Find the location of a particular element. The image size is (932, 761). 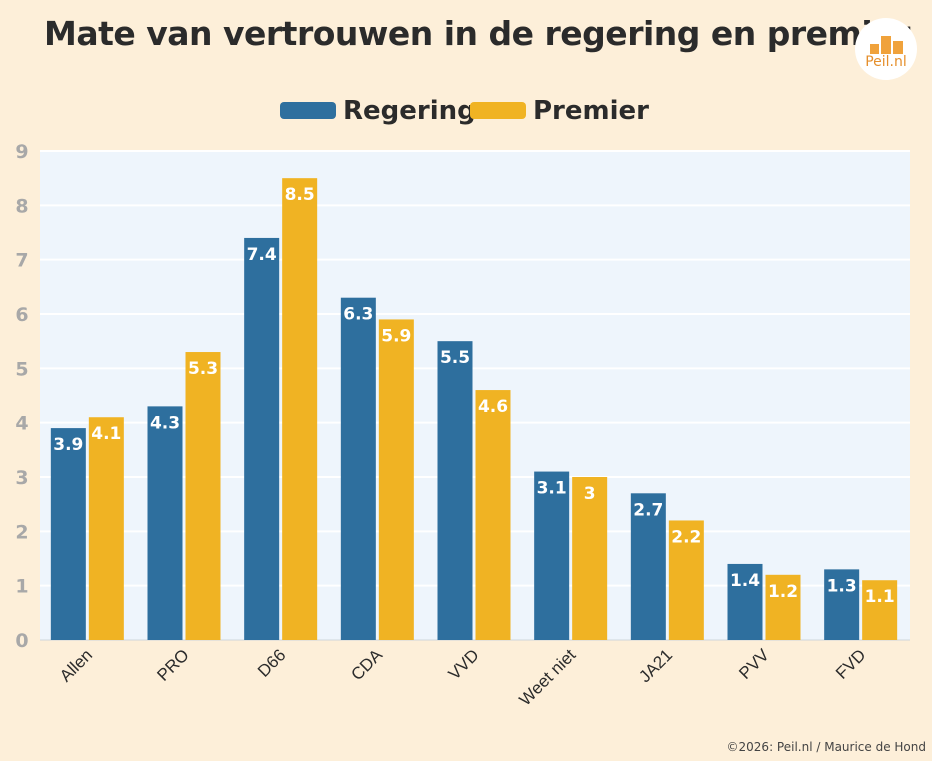

x-tick-label: PVV is located at coordinates (754, 664).